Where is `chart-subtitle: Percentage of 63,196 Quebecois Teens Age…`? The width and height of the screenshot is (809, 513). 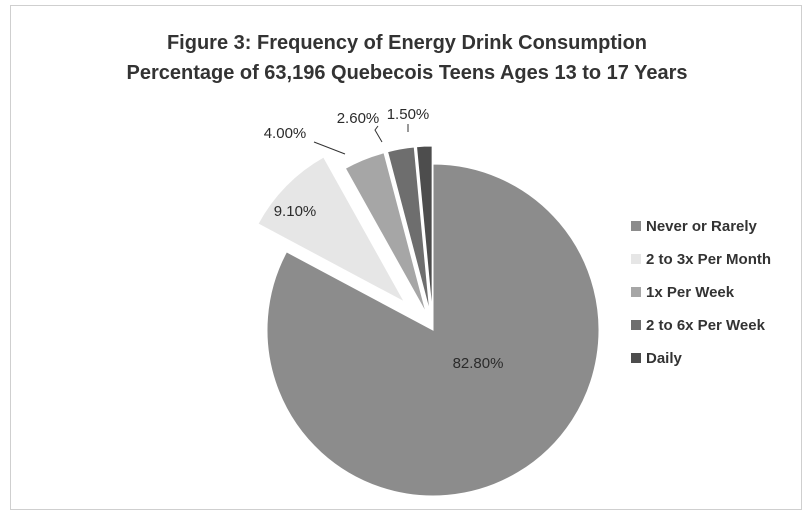
chart-subtitle: Percentage of 63,196 Quebecois Teens Age… is located at coordinates (406, 73).